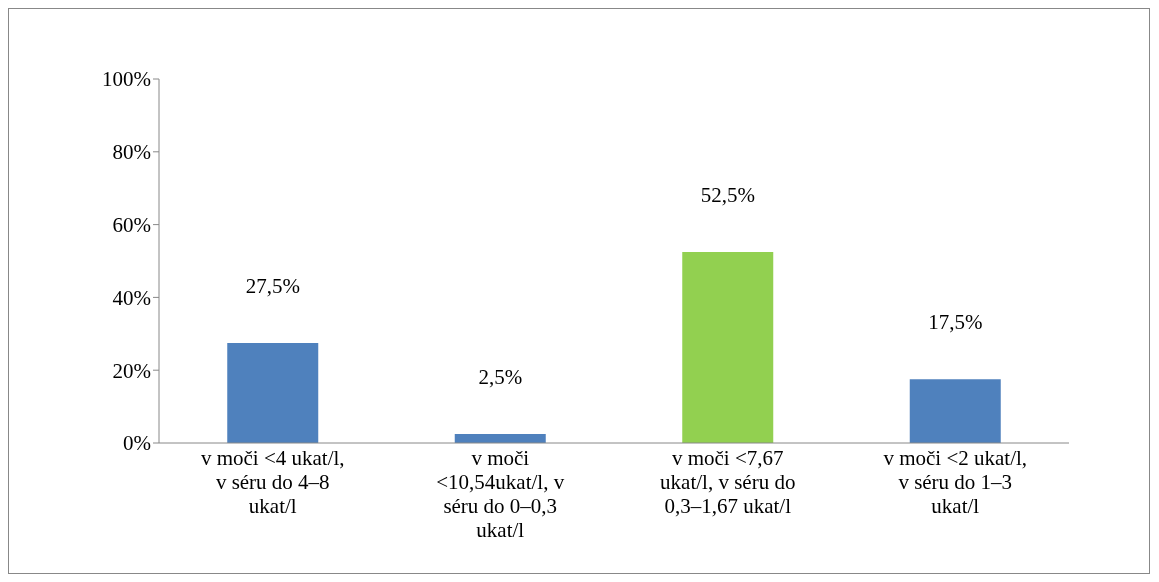 This screenshot has width=1159, height=582. Describe the element at coordinates (500, 376) in the screenshot. I see `data-label: 2,5%` at that location.